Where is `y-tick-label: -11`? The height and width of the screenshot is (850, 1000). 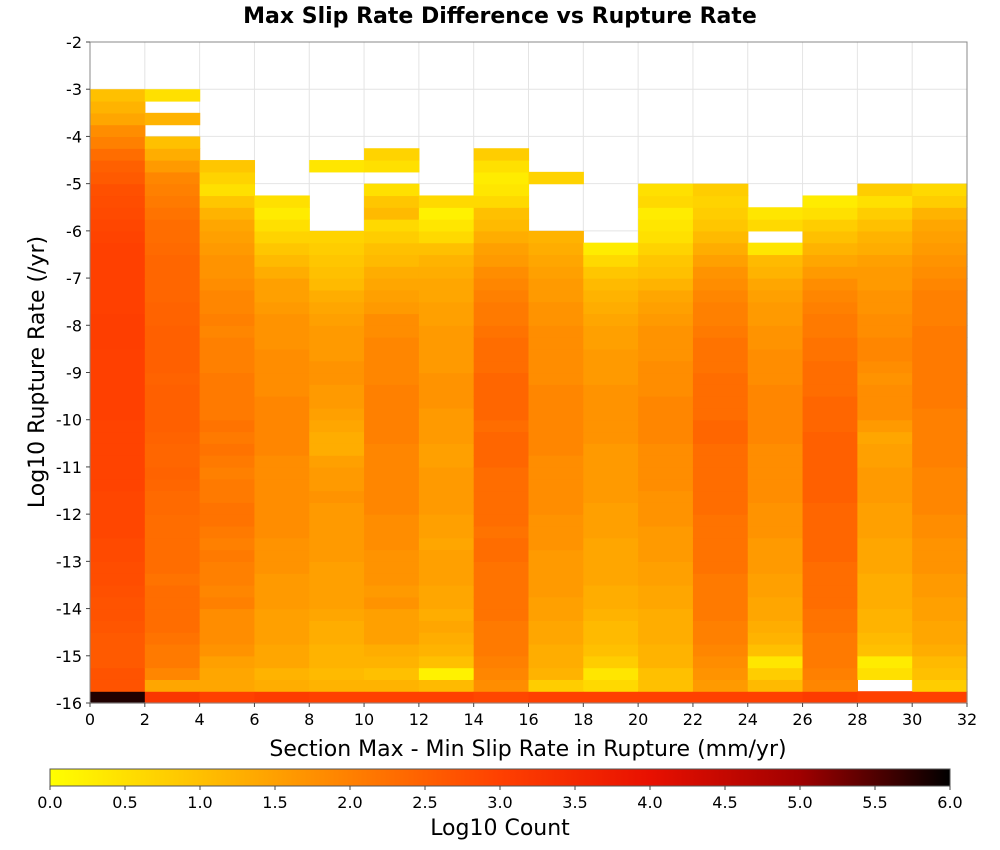 y-tick-label: -11 is located at coordinates (69, 467).